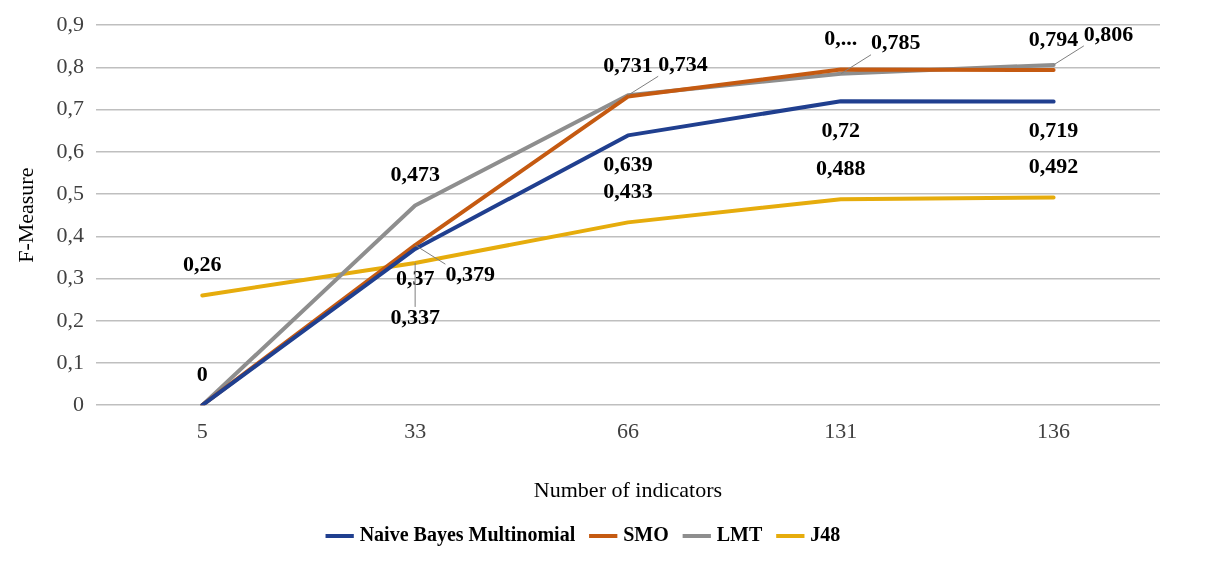 This screenshot has width=1205, height=561. What do you see at coordinates (841, 129) in the screenshot?
I see `data-label: 0,72` at bounding box center [841, 129].